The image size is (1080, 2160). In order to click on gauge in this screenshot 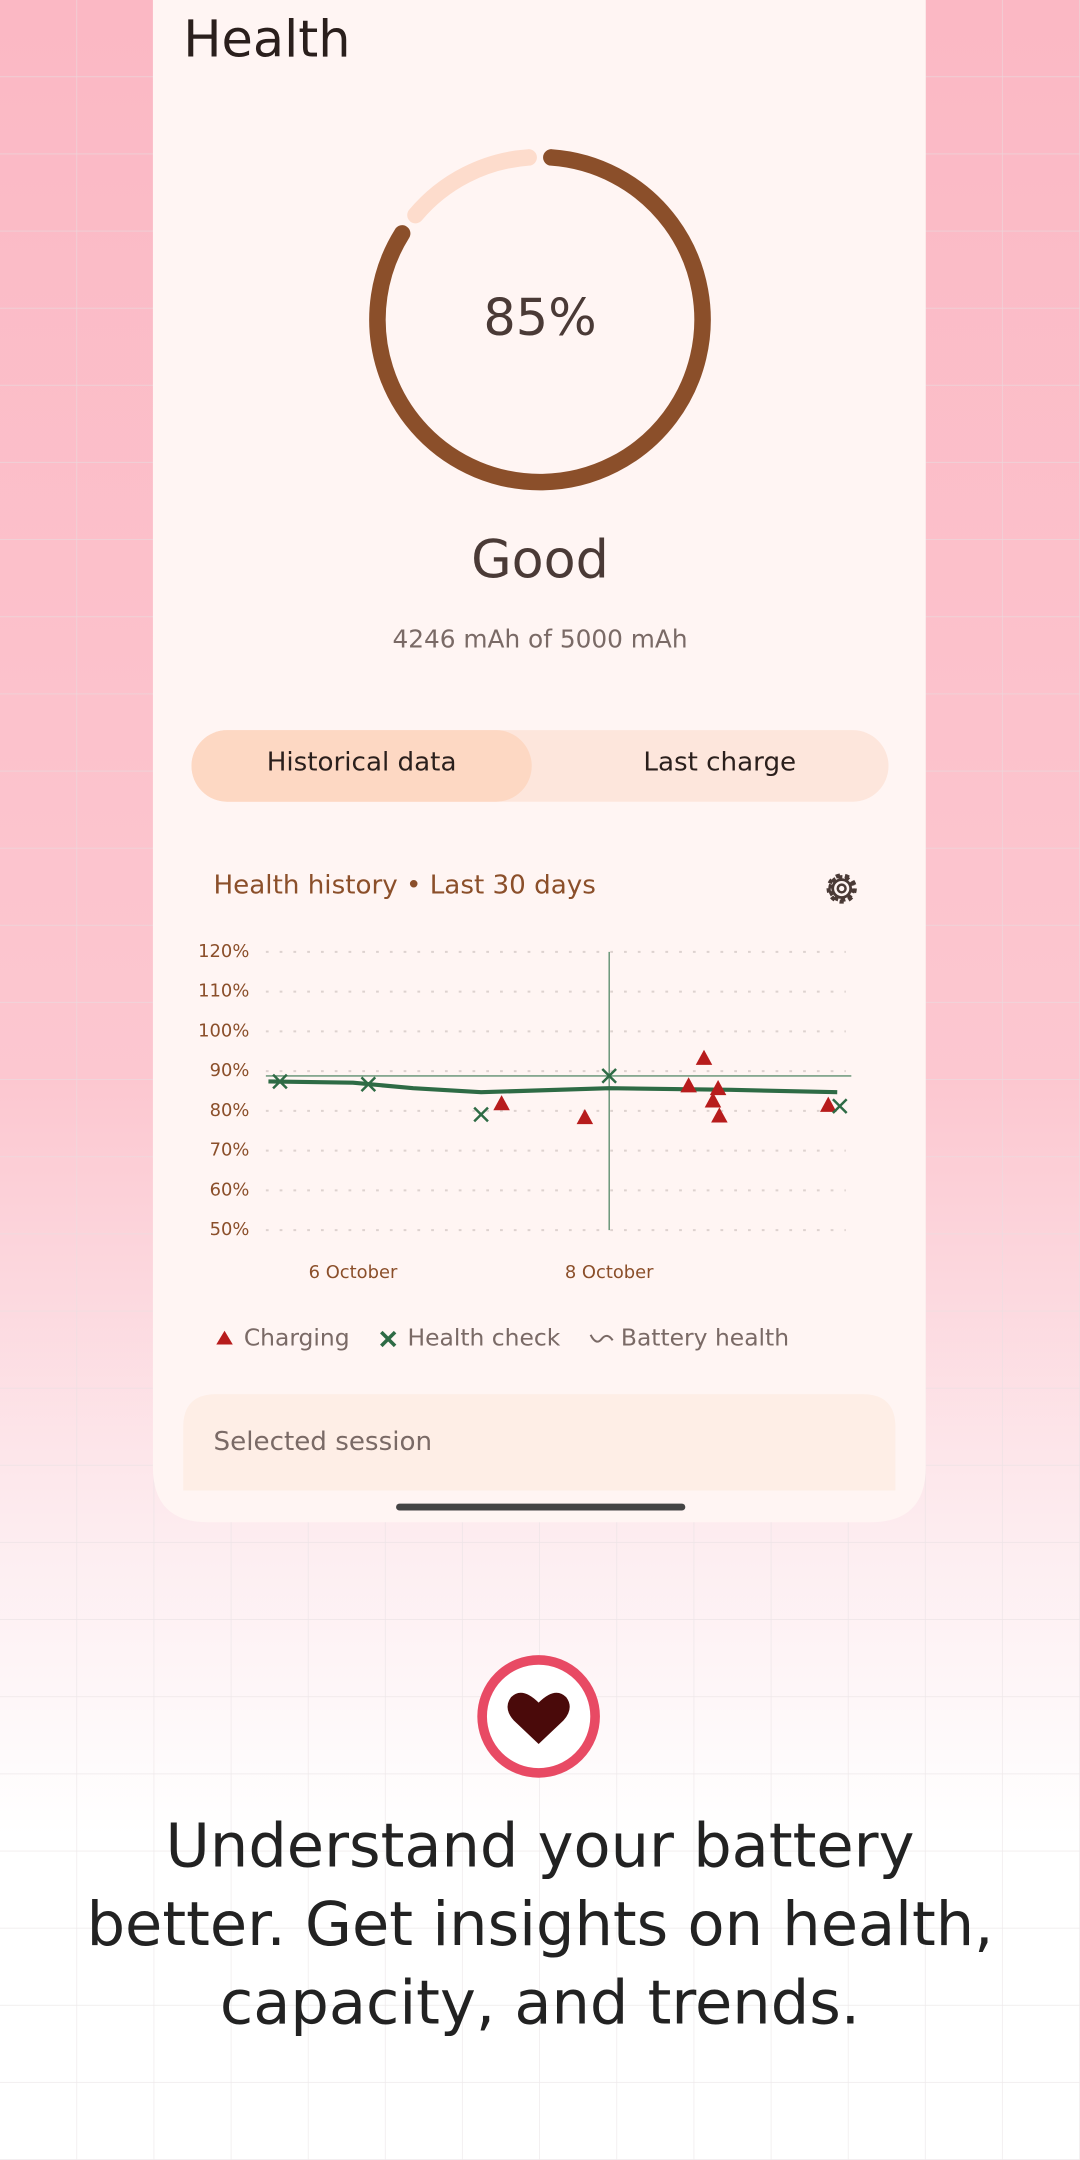, I will do `click(540, 320)`.